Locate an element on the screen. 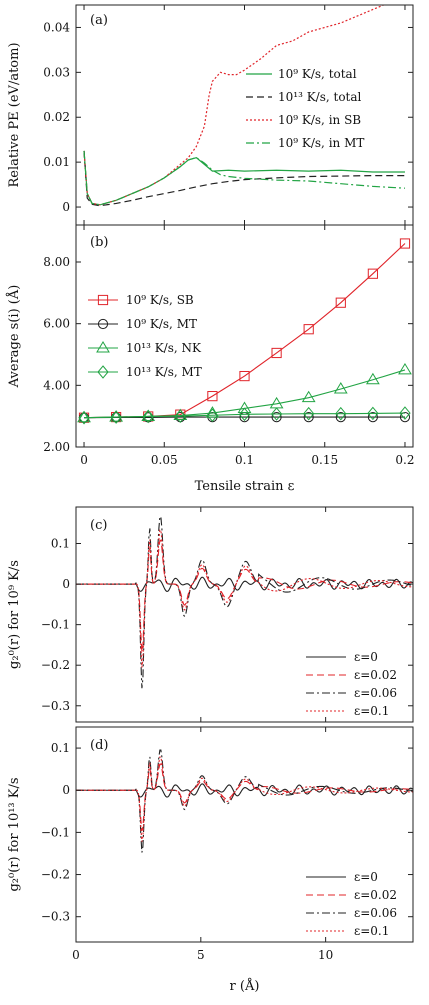  panel-label-d: (d) is located at coordinates (99, 745).